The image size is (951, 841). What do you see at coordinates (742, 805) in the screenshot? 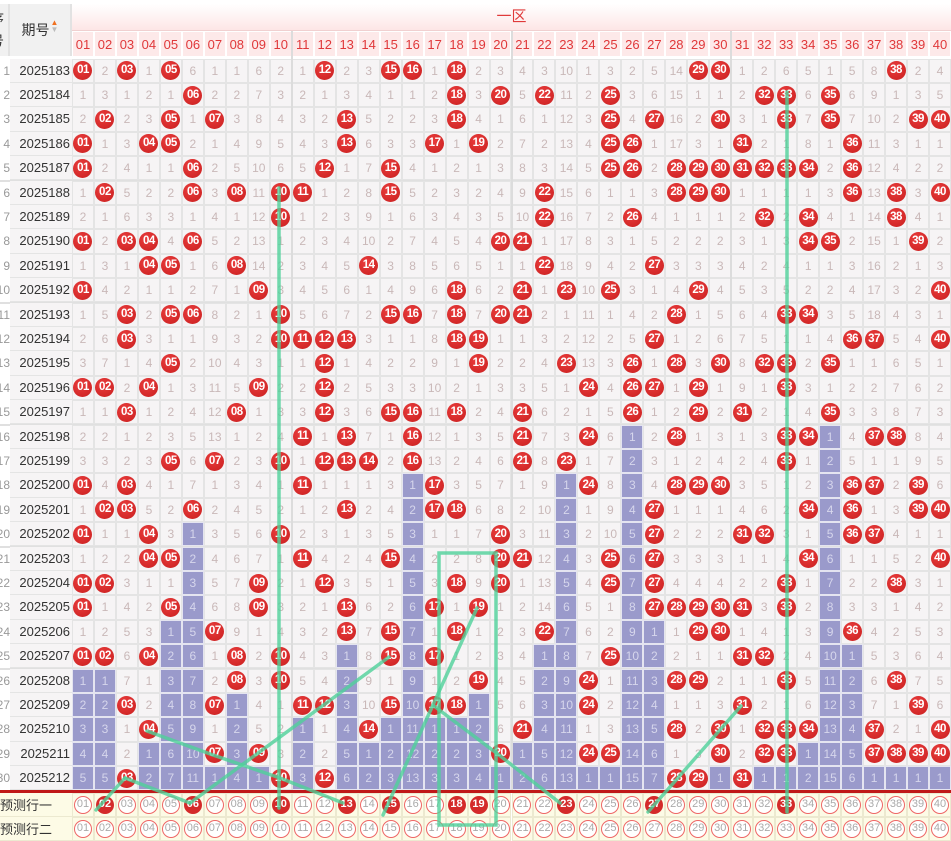
I see `prediction-cell: 31` at bounding box center [742, 805].